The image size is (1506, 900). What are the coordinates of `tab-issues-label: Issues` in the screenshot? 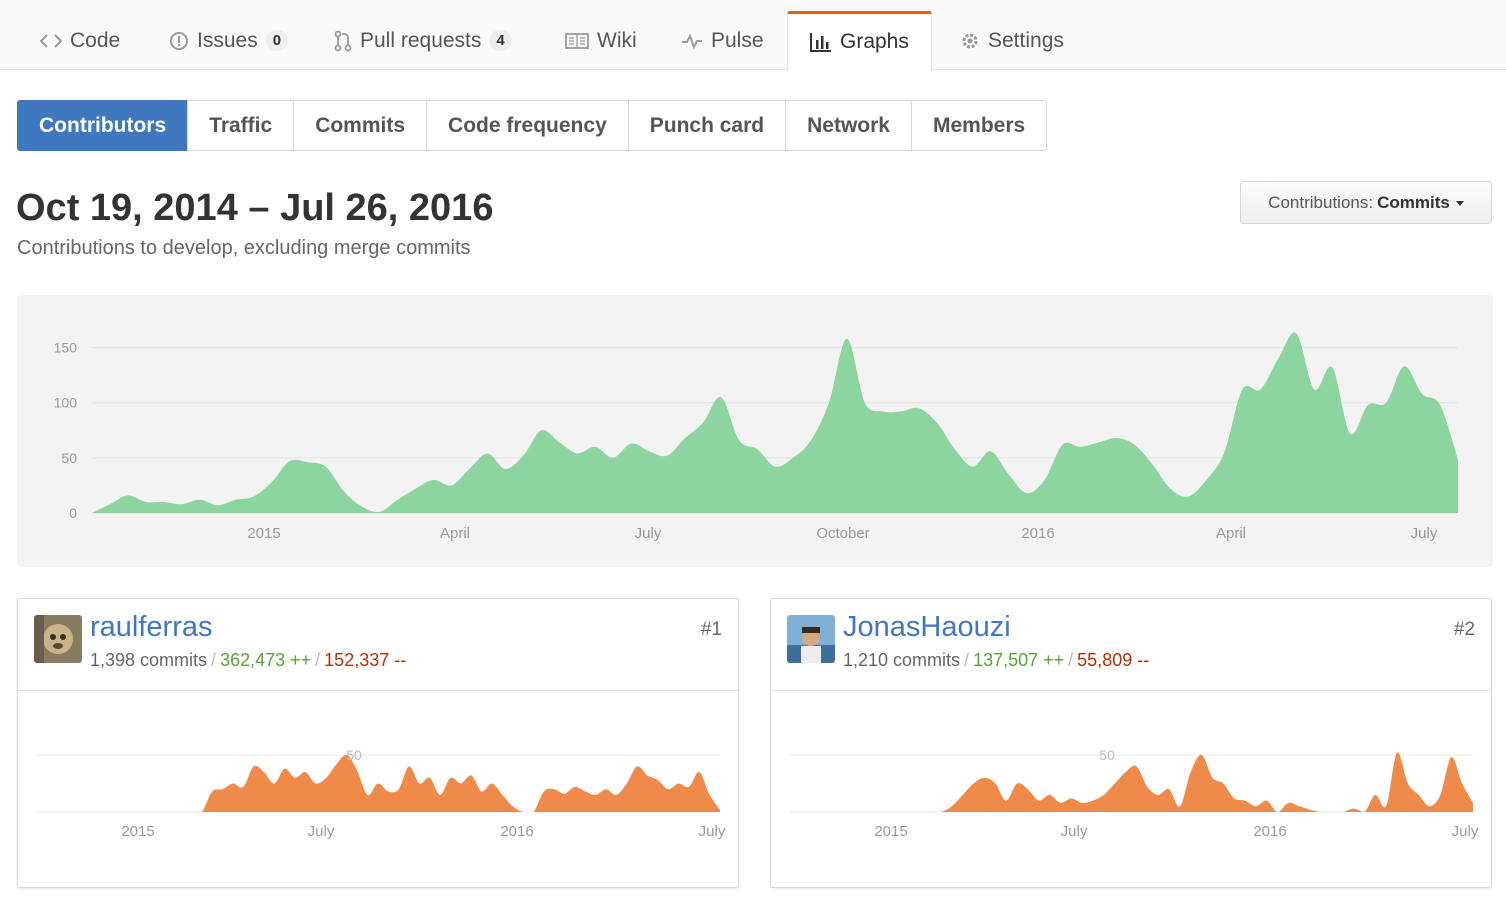 It's located at (227, 40).